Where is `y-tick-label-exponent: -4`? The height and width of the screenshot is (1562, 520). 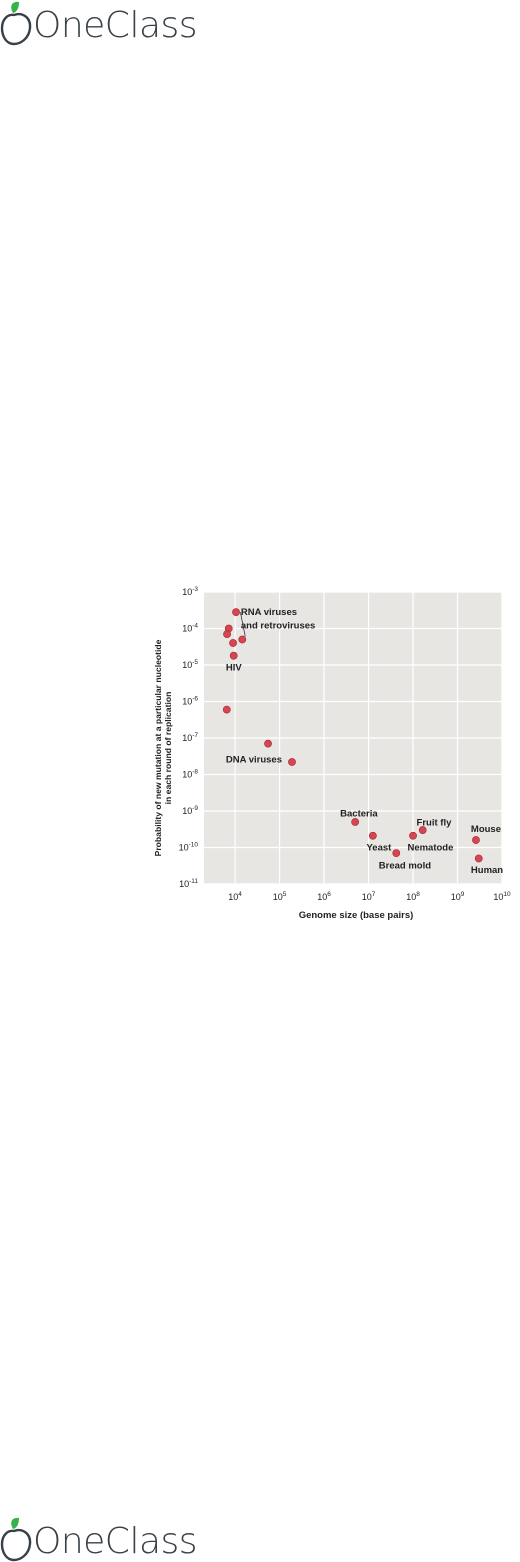 y-tick-label-exponent: -4 is located at coordinates (195, 626).